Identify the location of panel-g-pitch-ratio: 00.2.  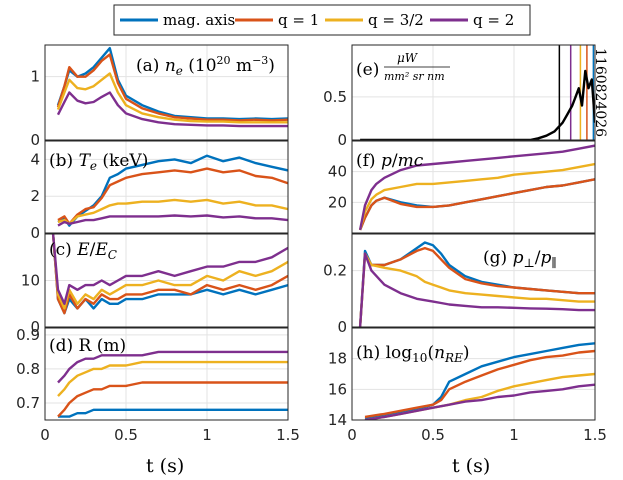
(459, 284).